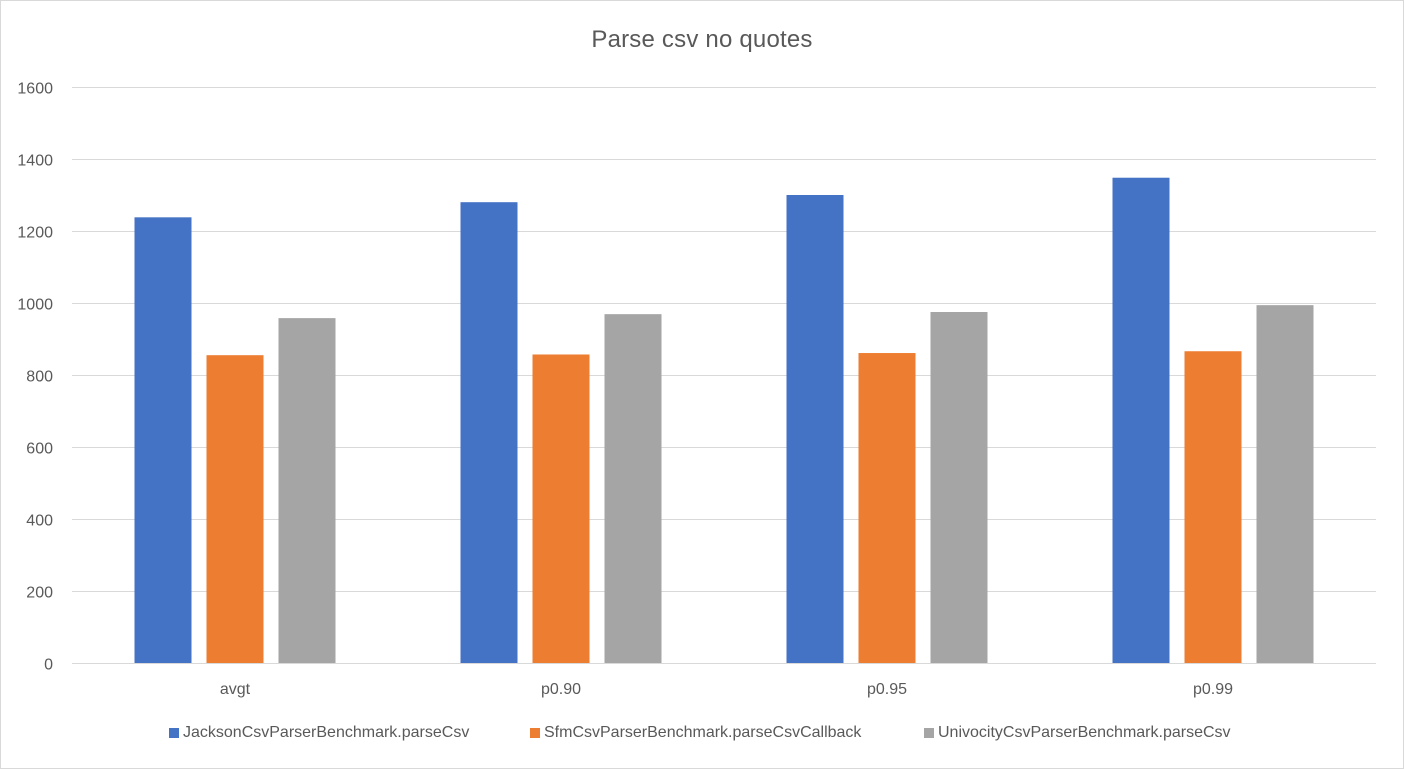 This screenshot has height=769, width=1404. I want to click on y-tick-label-1400: 1400, so click(35, 161).